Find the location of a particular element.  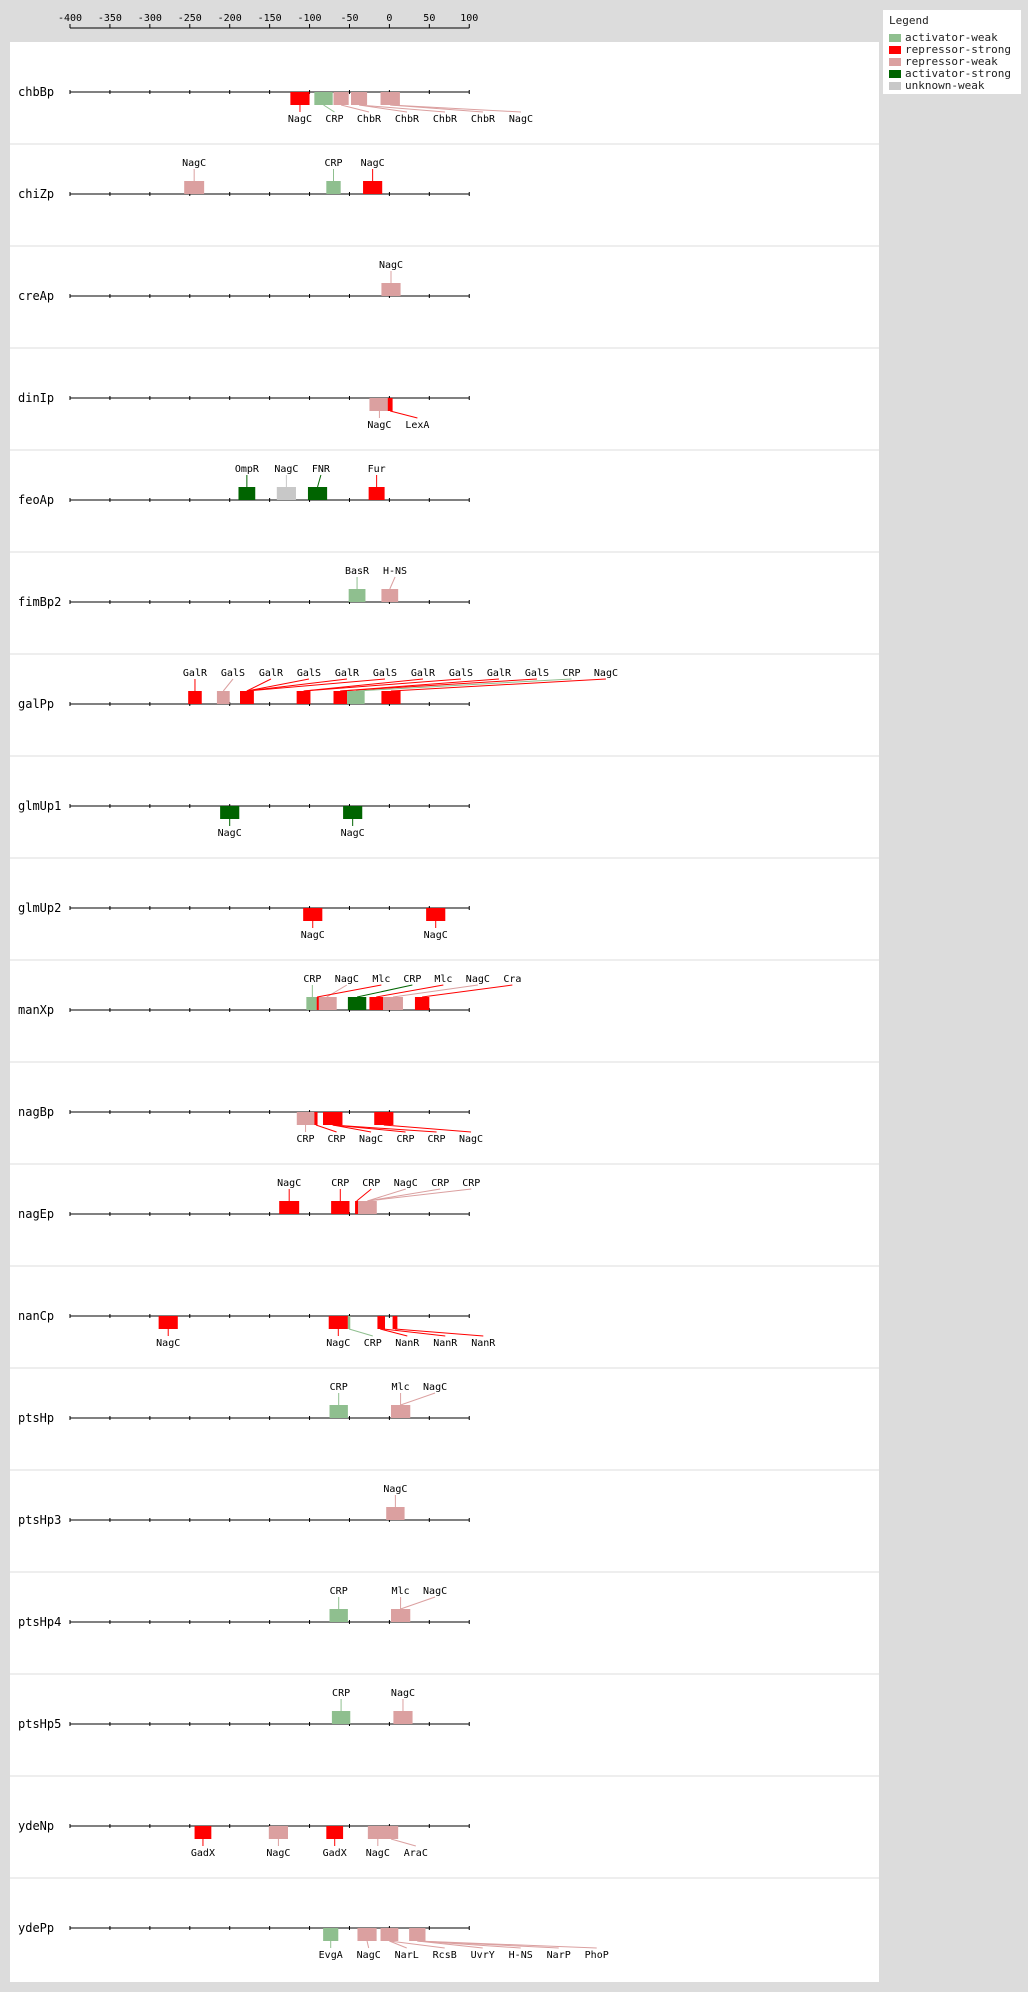

site-label: H-NS is located at coordinates (521, 1955).